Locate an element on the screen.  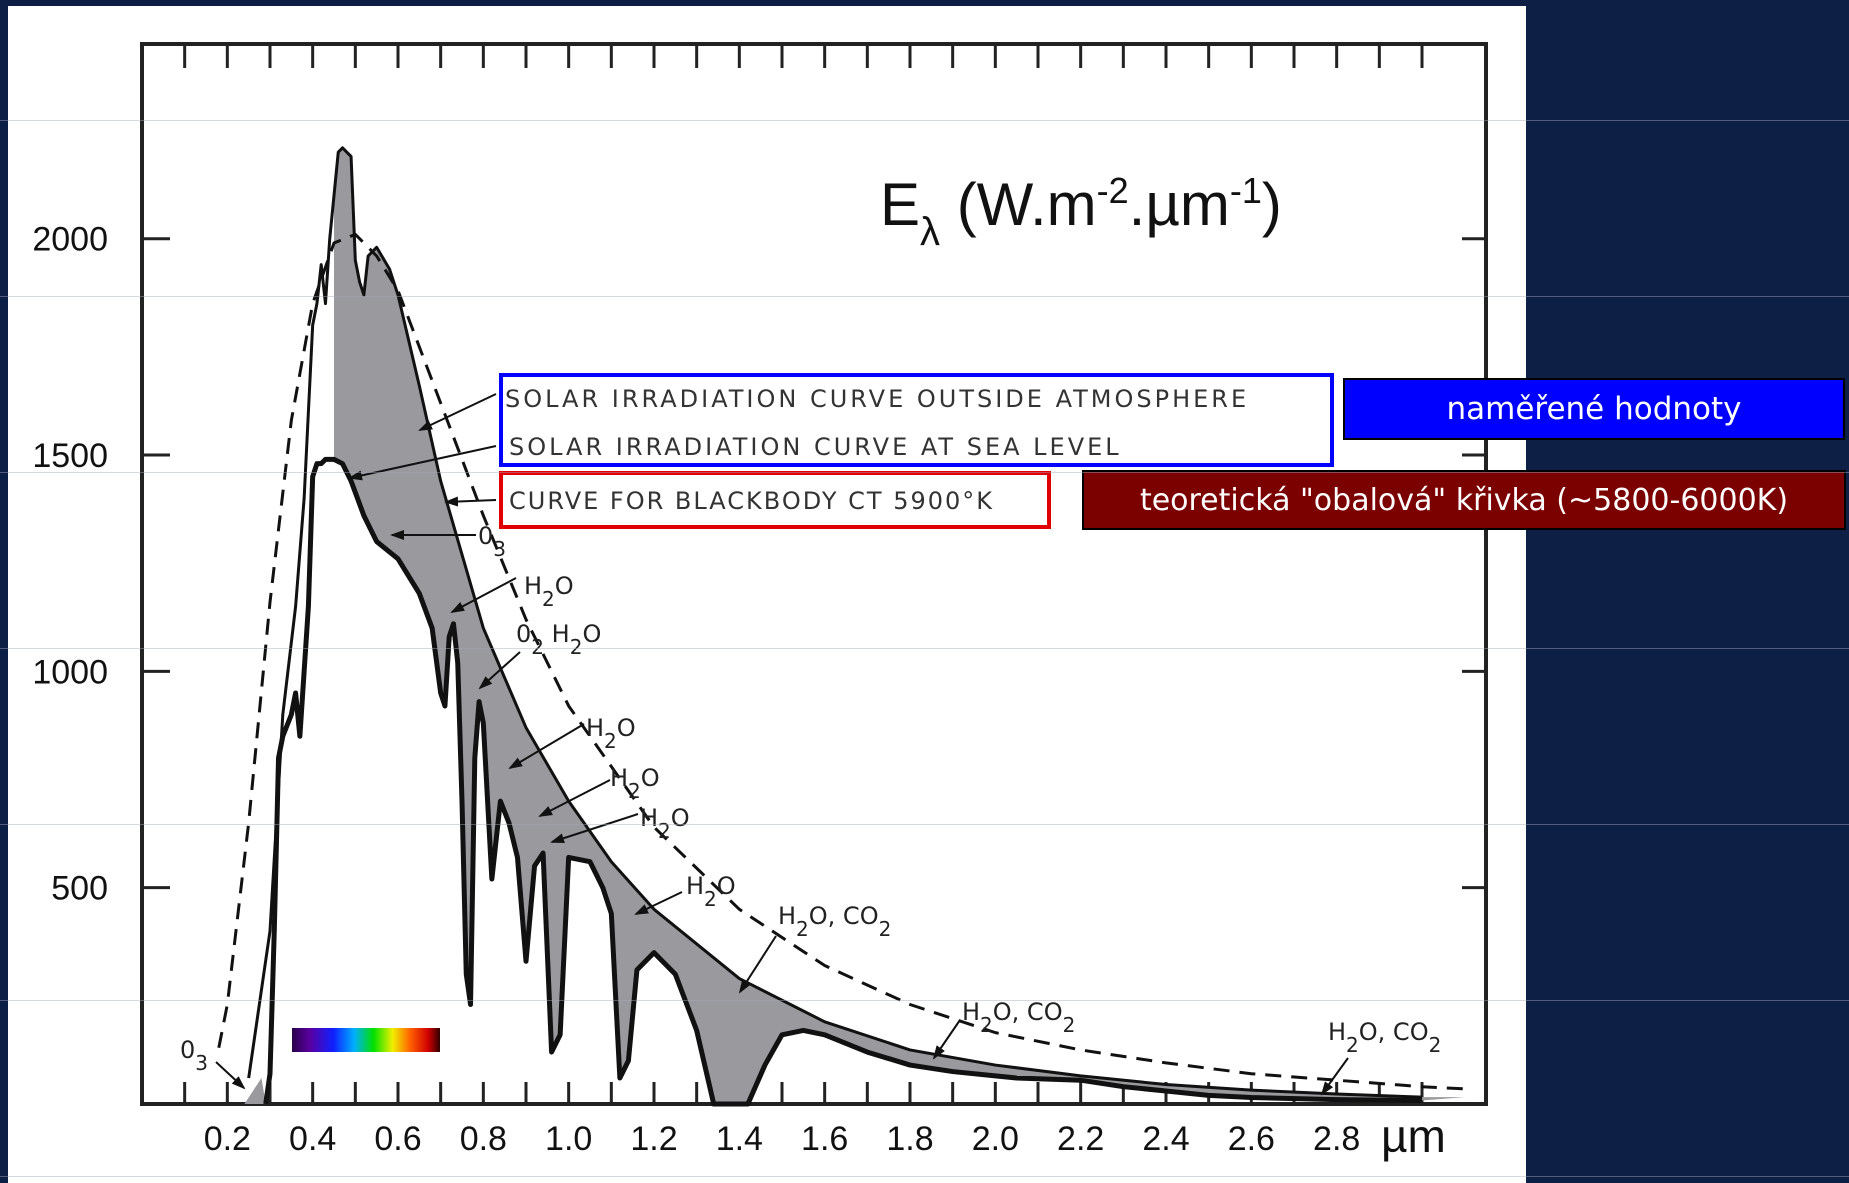
y-tick-label: 1000 is located at coordinates (70, 672).